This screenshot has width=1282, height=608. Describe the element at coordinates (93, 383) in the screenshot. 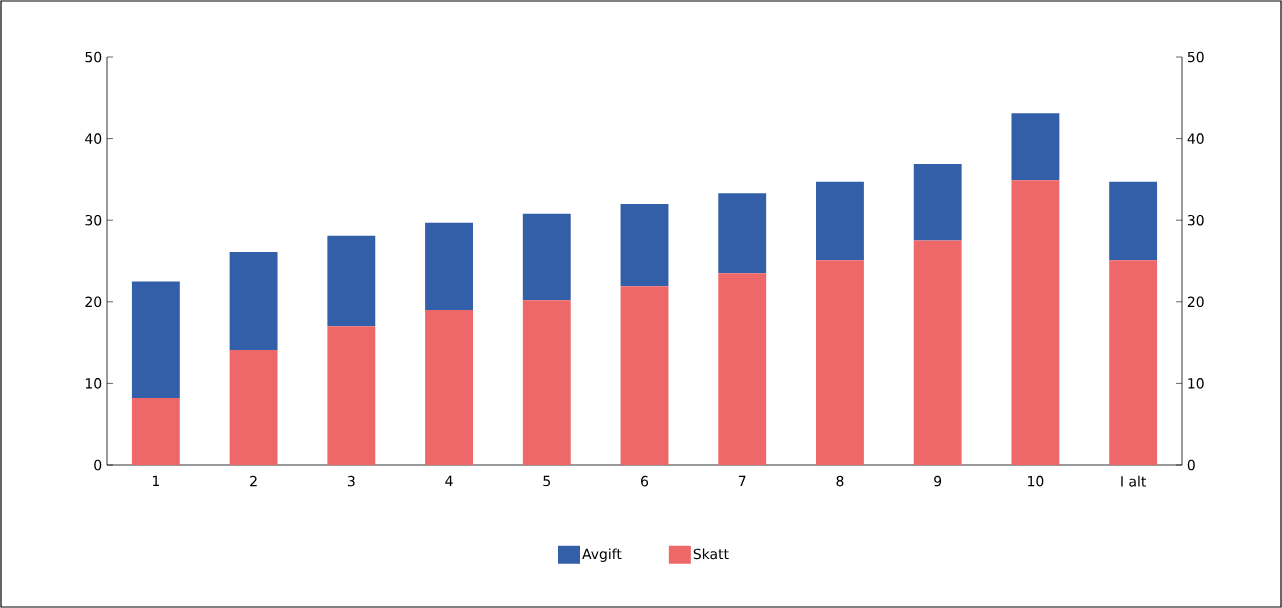

I see `y-tick-label: 10` at that location.